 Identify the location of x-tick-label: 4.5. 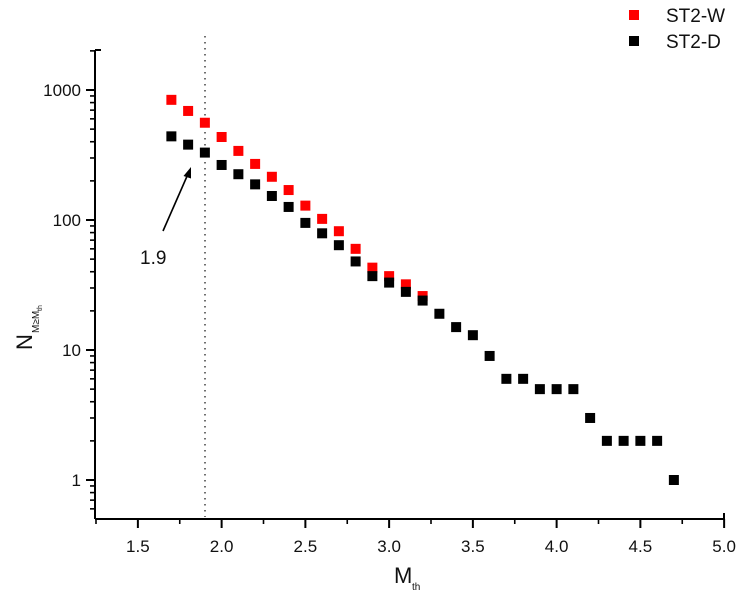
(641, 546).